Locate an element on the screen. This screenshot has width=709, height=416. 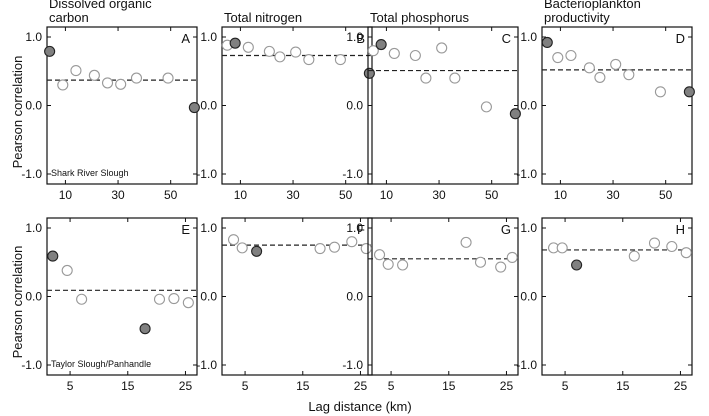
panel-letter: A is located at coordinates (185, 38).